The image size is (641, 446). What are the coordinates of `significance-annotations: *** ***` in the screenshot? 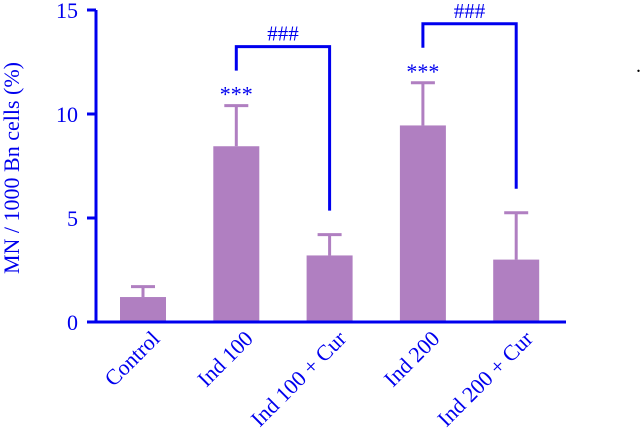 It's located at (330, 83).